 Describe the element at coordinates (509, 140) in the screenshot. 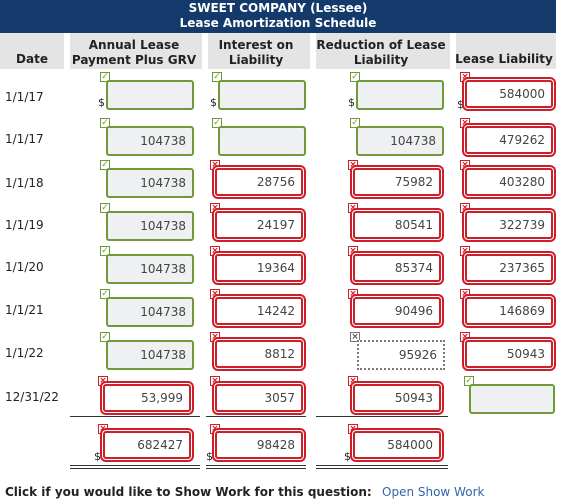

I see `liability-input: 479262` at that location.